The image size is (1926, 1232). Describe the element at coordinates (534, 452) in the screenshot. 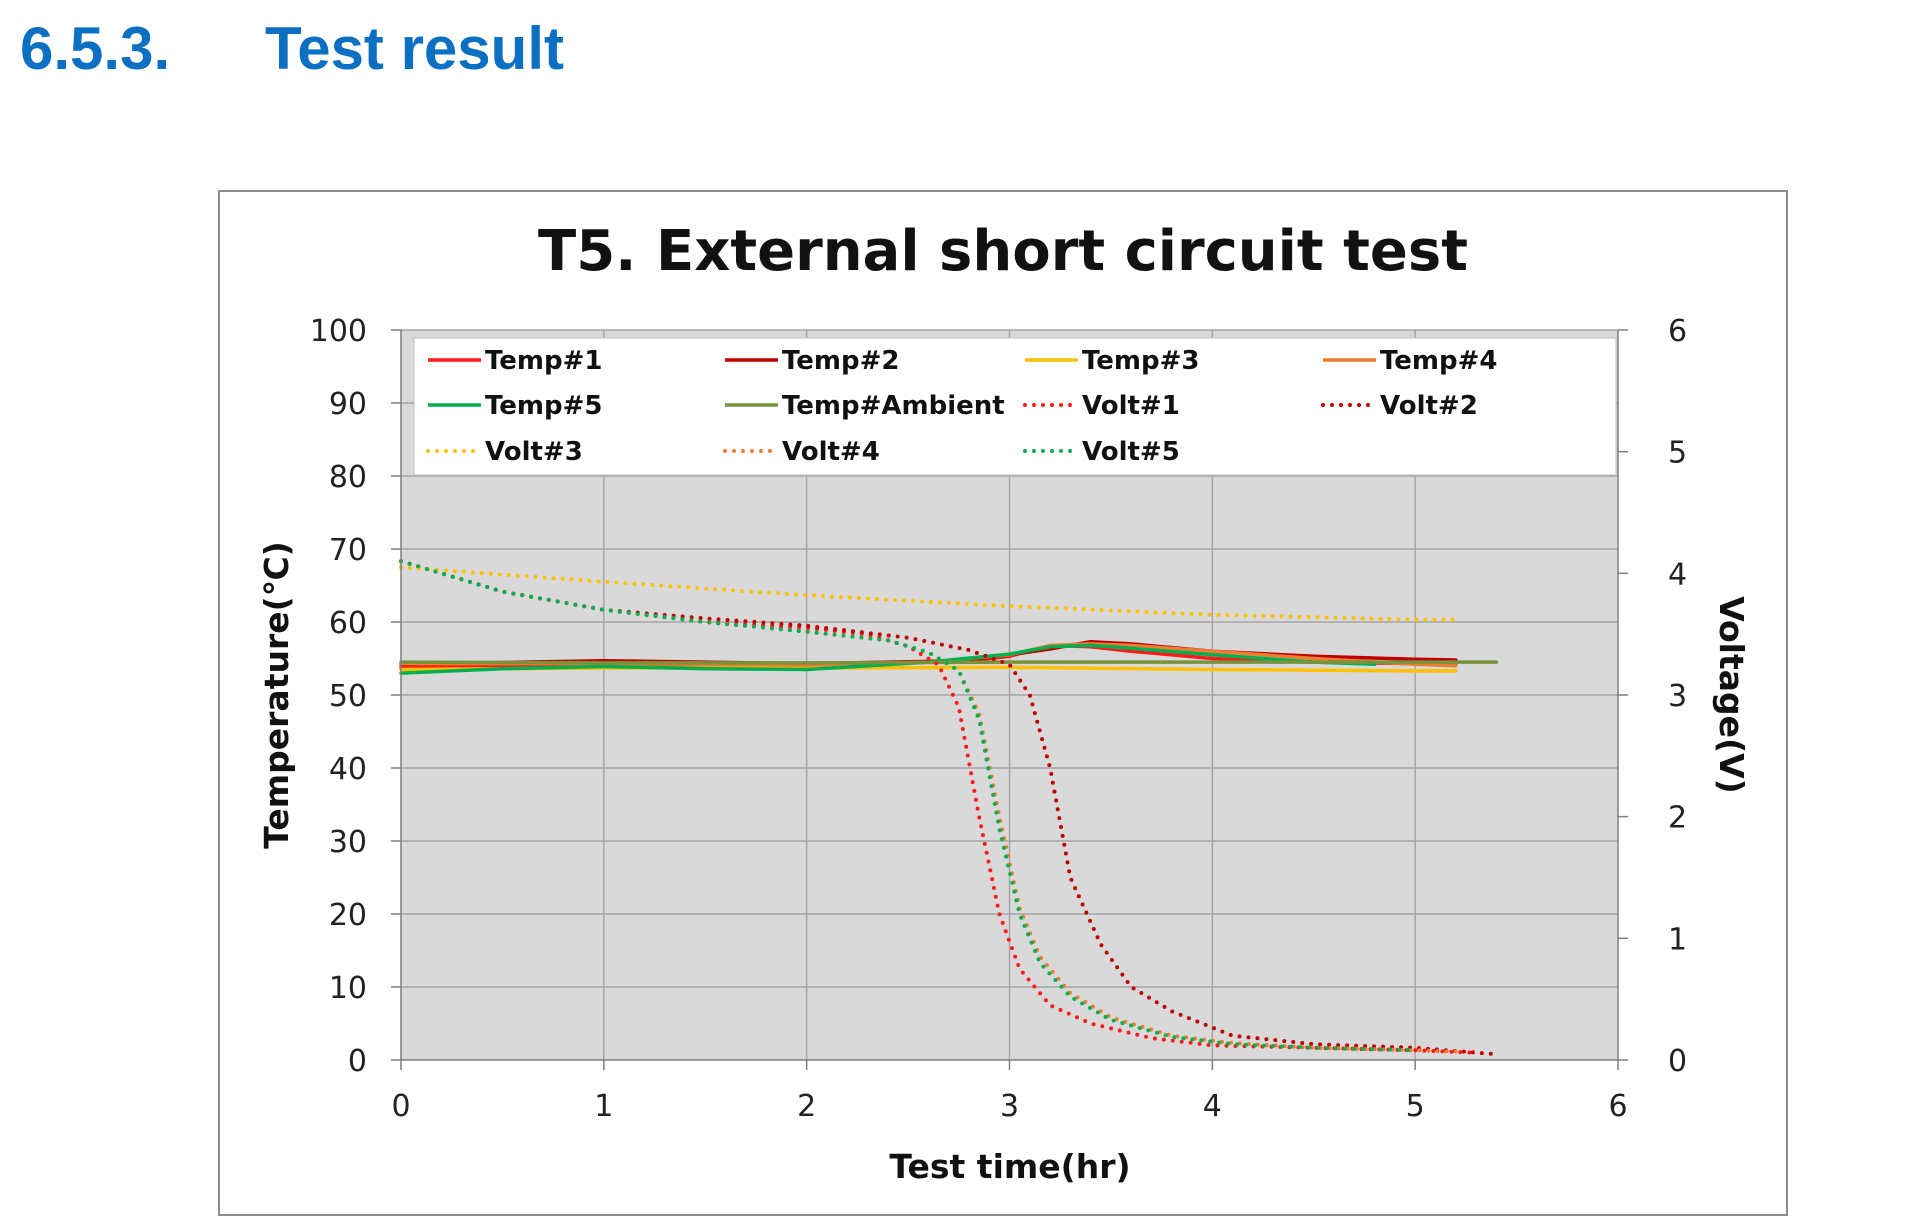

I see `legend-label: Volt#3` at that location.